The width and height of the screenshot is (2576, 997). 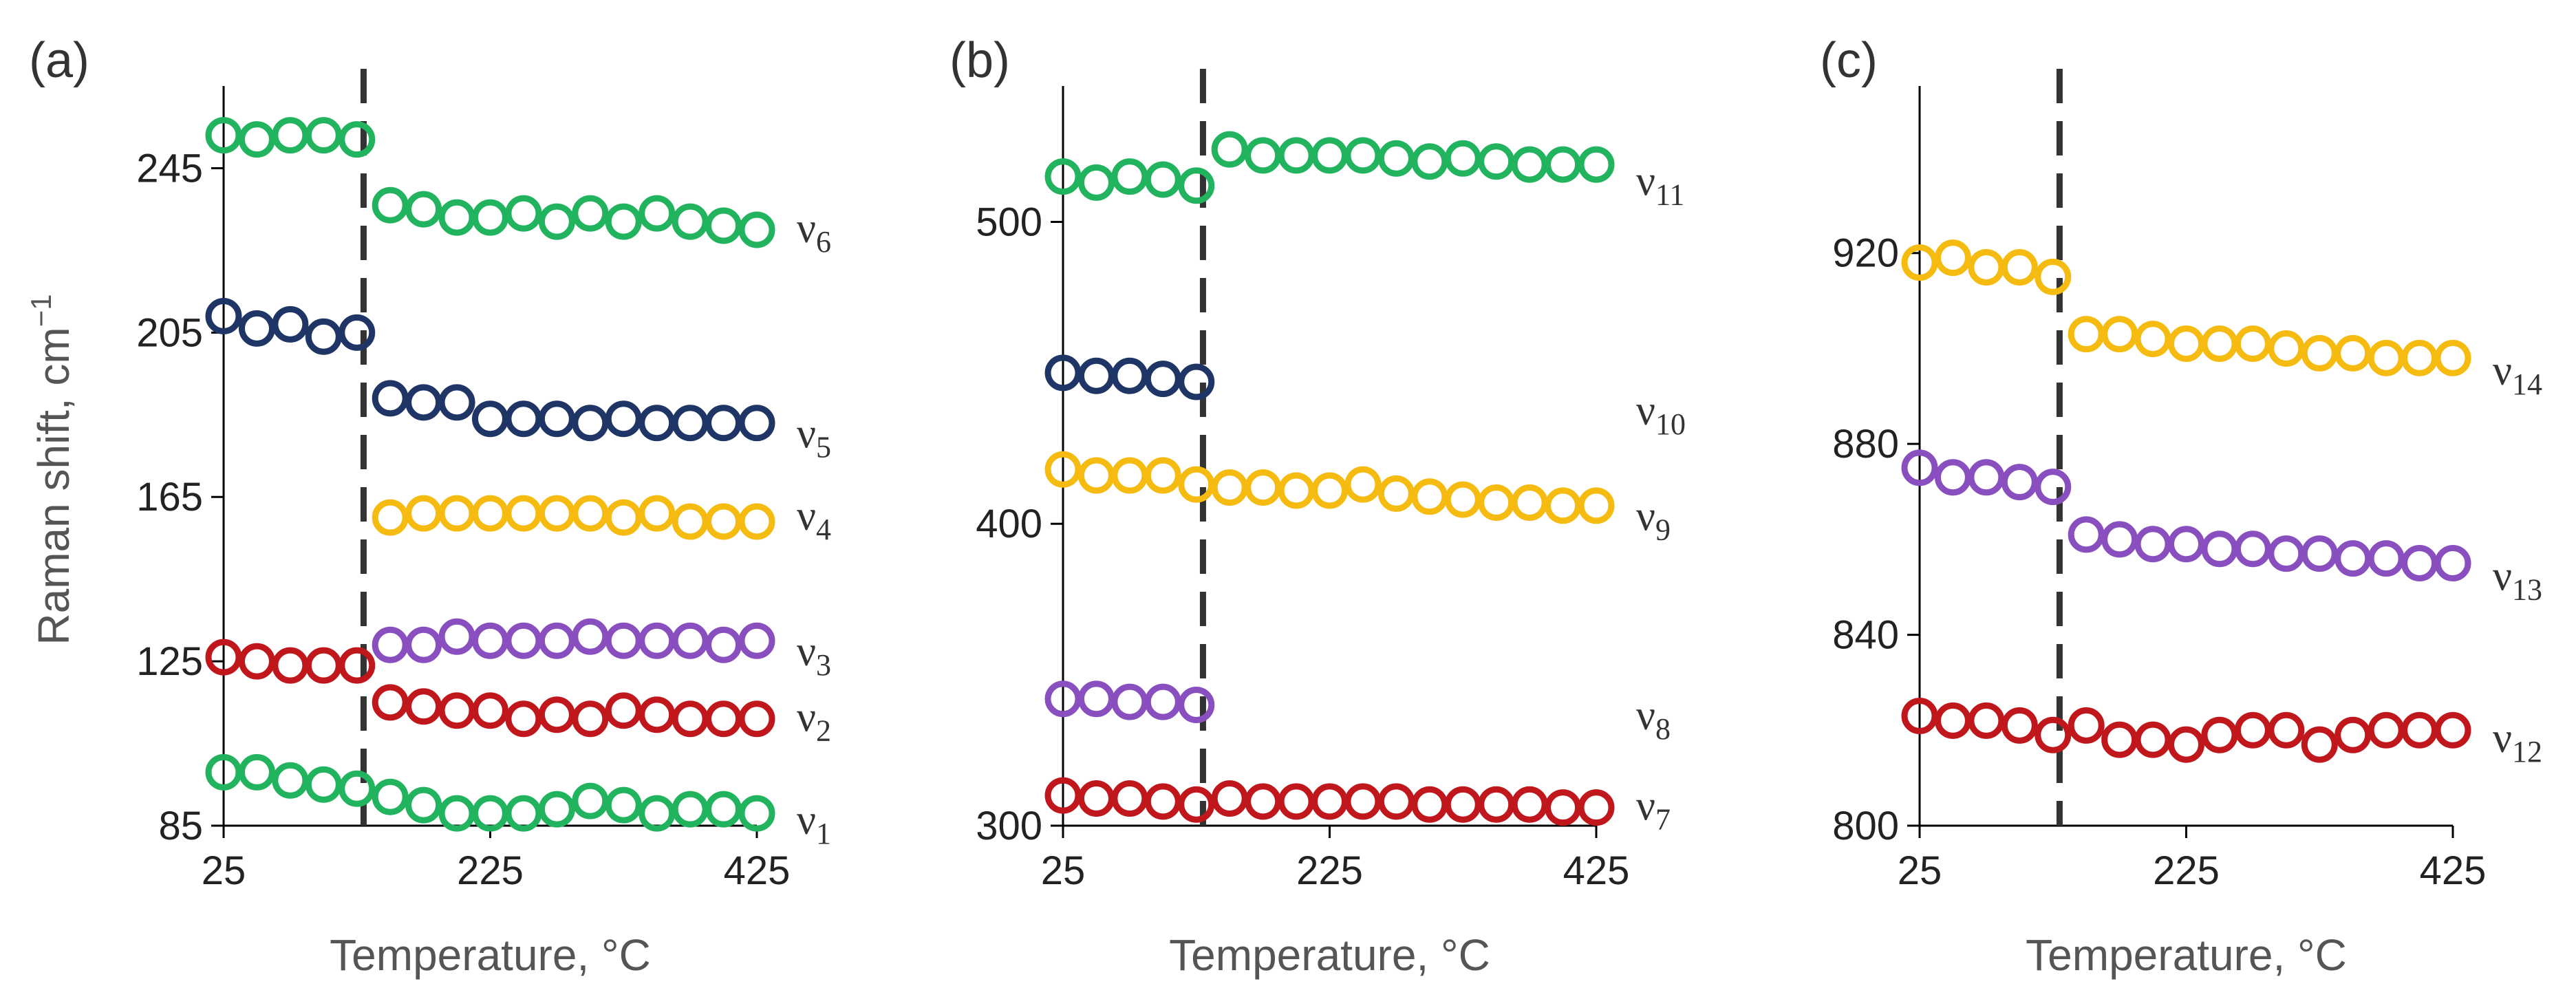 What do you see at coordinates (170, 332) in the screenshot?
I see `y-tick-label: 205` at bounding box center [170, 332].